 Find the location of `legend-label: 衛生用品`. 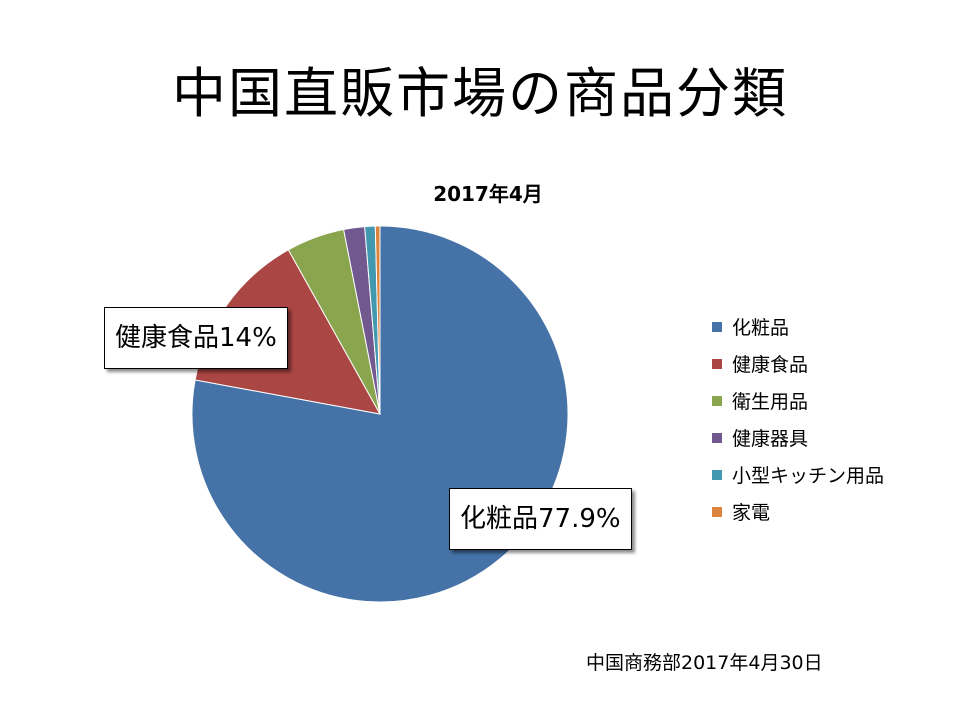

legend-label: 衛生用品 is located at coordinates (770, 402).